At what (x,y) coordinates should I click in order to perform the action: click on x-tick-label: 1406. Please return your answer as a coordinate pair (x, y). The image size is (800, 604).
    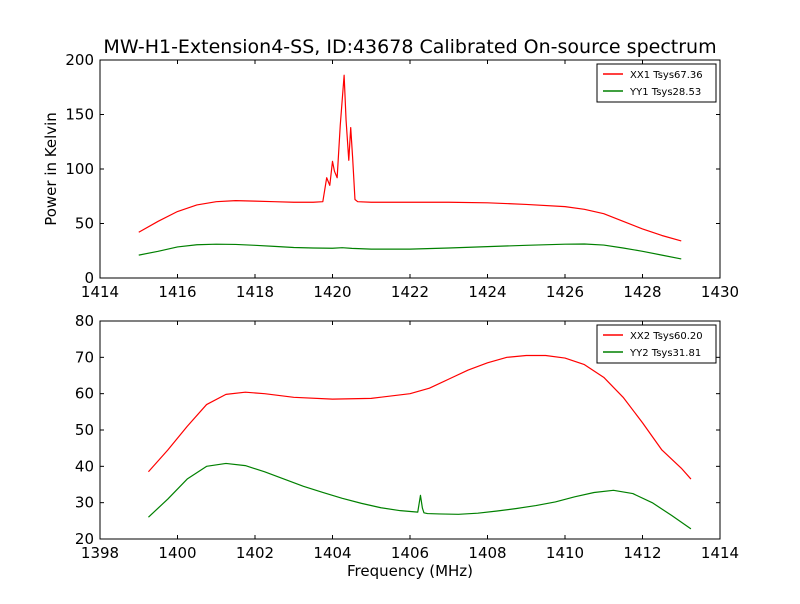
    Looking at the image, I should click on (410, 553).